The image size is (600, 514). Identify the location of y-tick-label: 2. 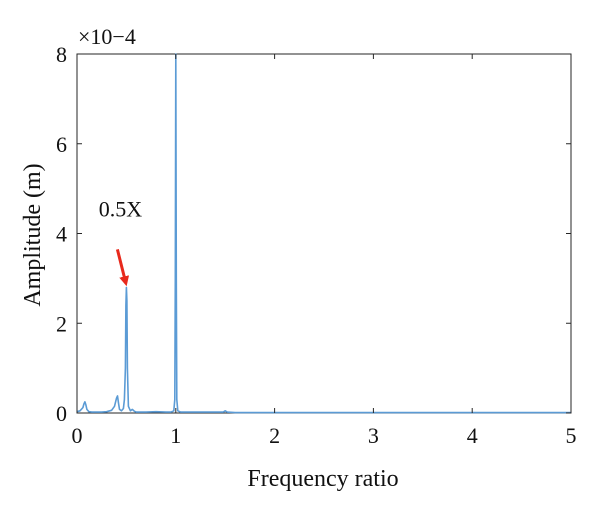
(61, 323).